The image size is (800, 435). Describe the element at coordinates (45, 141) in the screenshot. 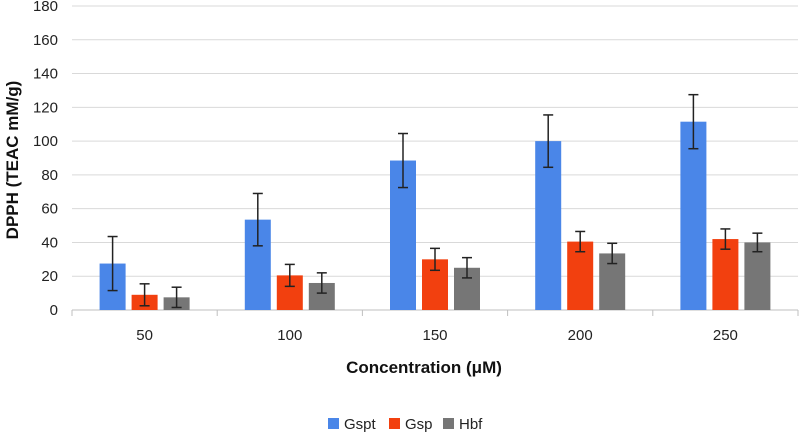

I see `y-tick-label: 100` at that location.